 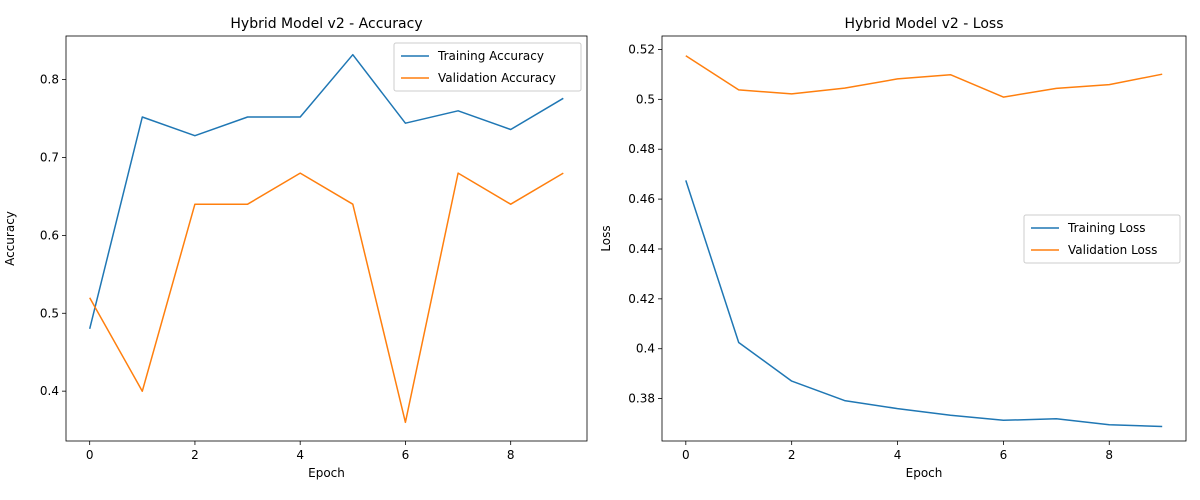 I want to click on y-tick-label: 0.52, so click(x=641, y=49).